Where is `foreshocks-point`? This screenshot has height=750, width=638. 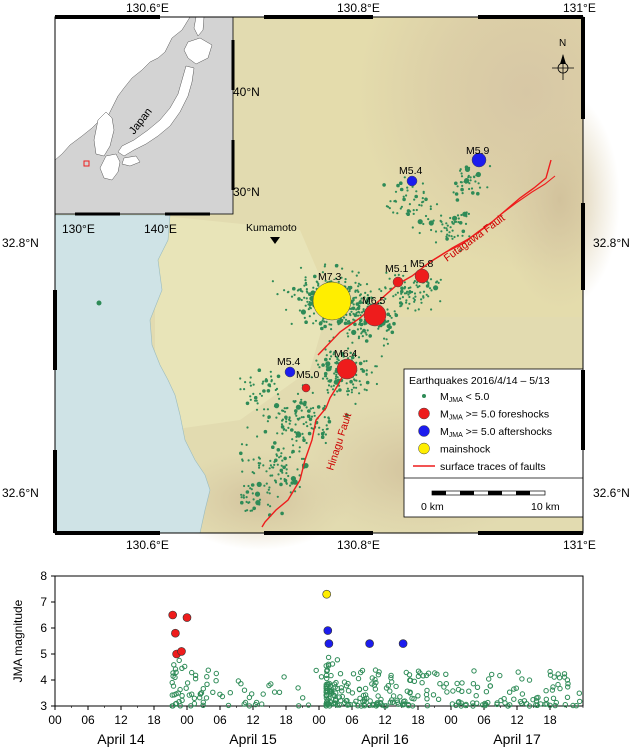
foreshocks-point is located at coordinates (187, 617).